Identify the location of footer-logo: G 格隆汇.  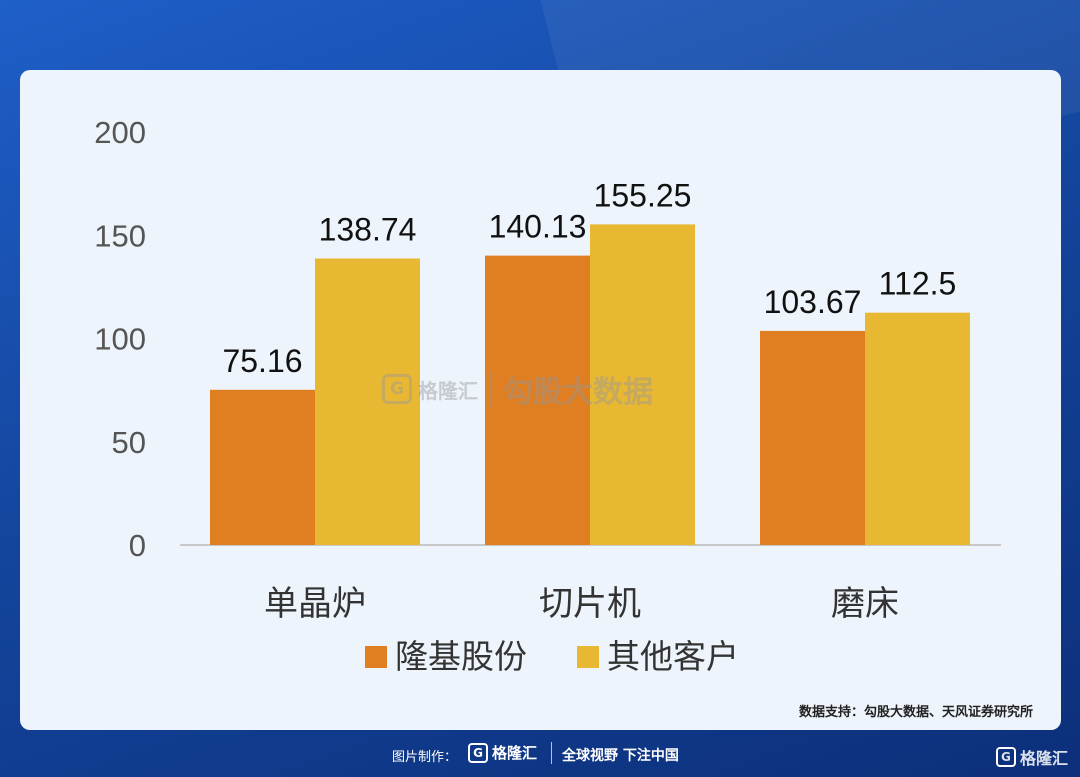
(502, 752).